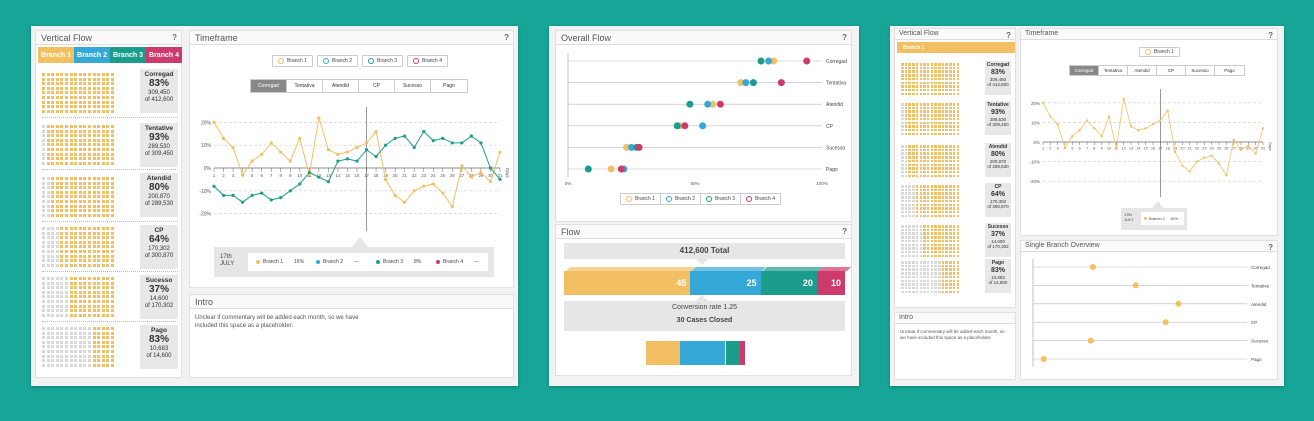 This screenshot has height=421, width=1314. Describe the element at coordinates (341, 86) in the screenshot. I see `tab-atendid: Atendid` at that location.